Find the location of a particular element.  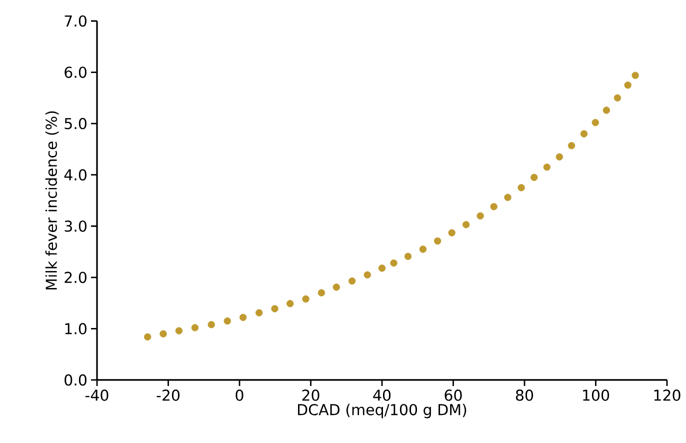

y-tick-label: 7.0 is located at coordinates (75, 21).